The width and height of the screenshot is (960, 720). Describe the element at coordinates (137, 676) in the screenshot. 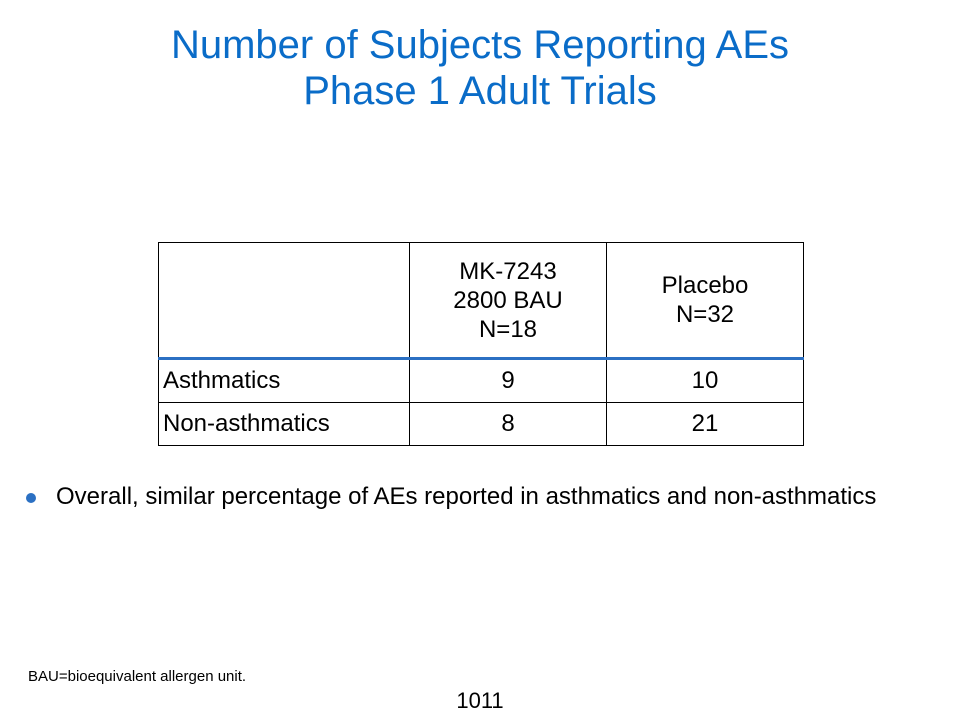

I see `footnote: BAU=bioequivalent allergen unit.` at that location.